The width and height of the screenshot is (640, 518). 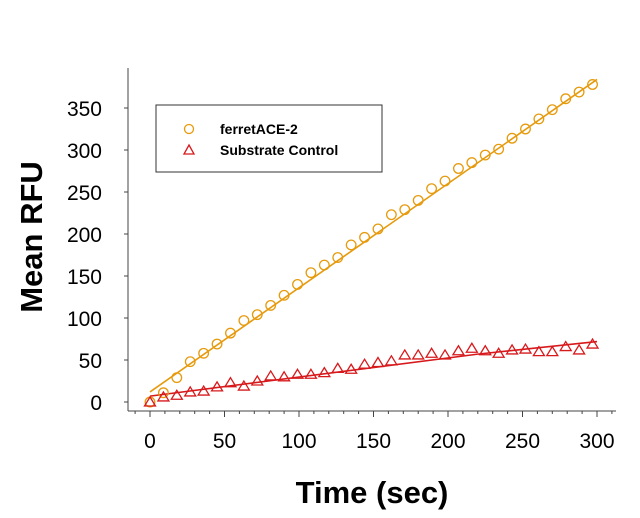 I want to click on x-tick-label: 0, so click(x=150, y=441).